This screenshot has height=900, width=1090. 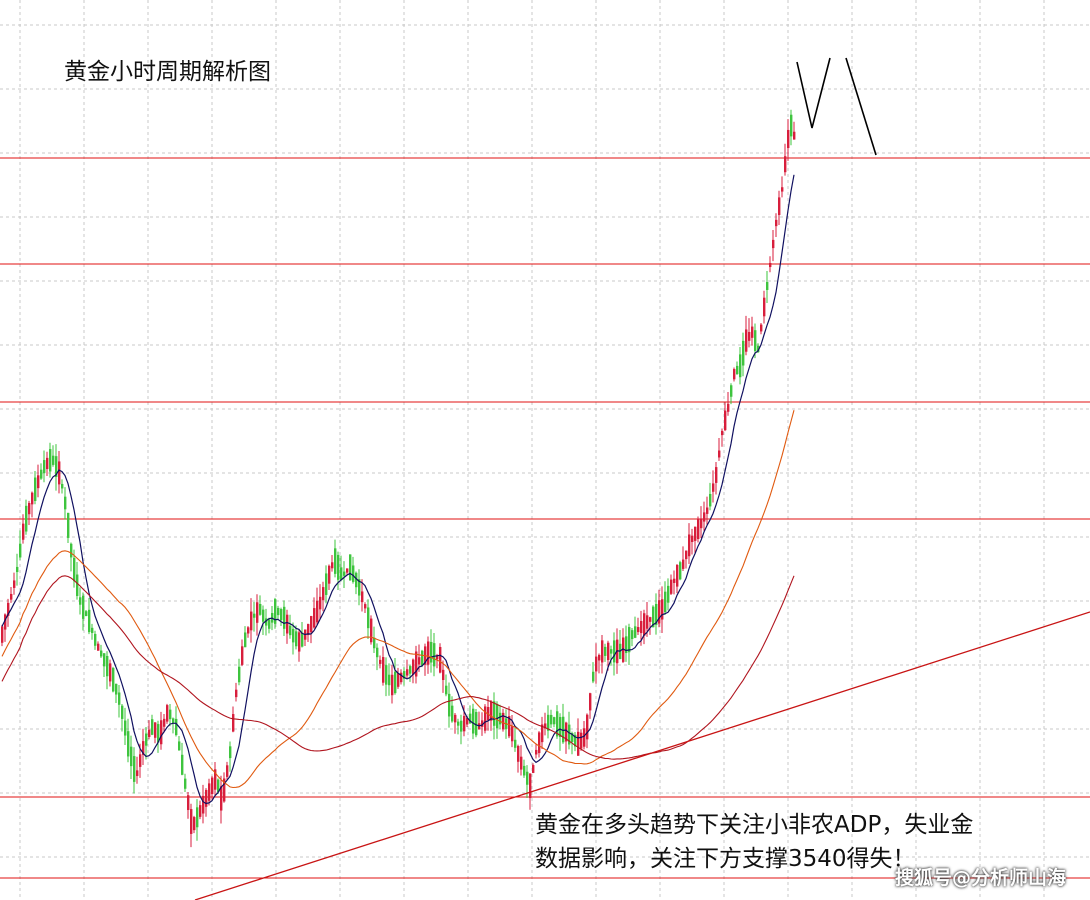 What do you see at coordinates (980, 878) in the screenshot?
I see `watermark: 搜狐号@分析师山海` at bounding box center [980, 878].